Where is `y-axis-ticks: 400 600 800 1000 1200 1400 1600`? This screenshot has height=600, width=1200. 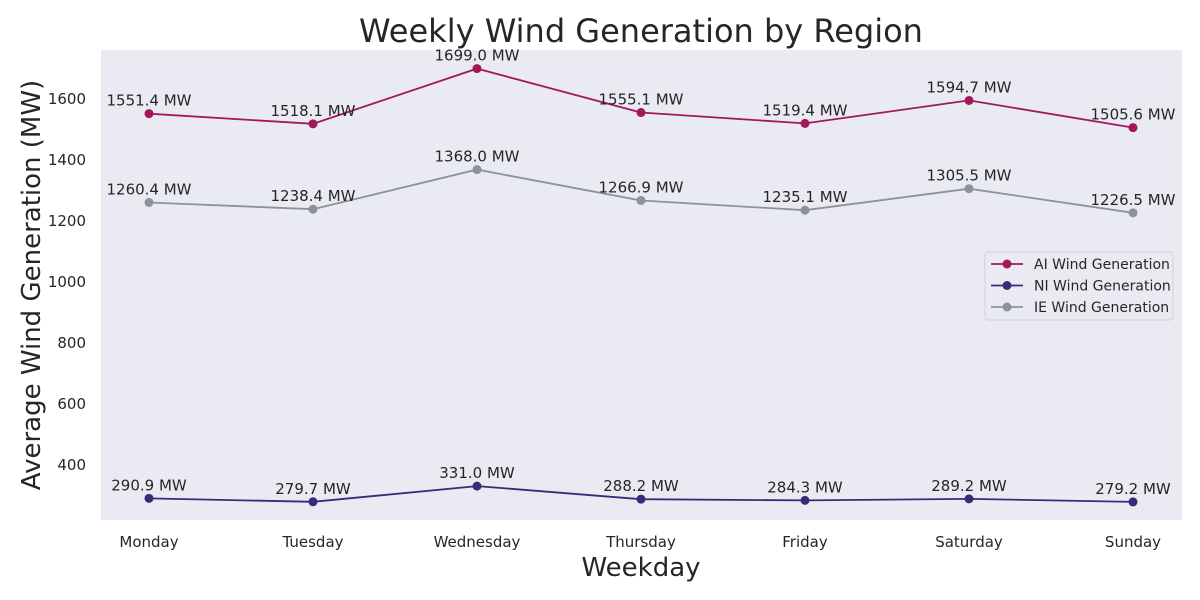
y-axis-ticks: 400 600 800 1000 1200 1400 1600 is located at coordinates (67, 282).